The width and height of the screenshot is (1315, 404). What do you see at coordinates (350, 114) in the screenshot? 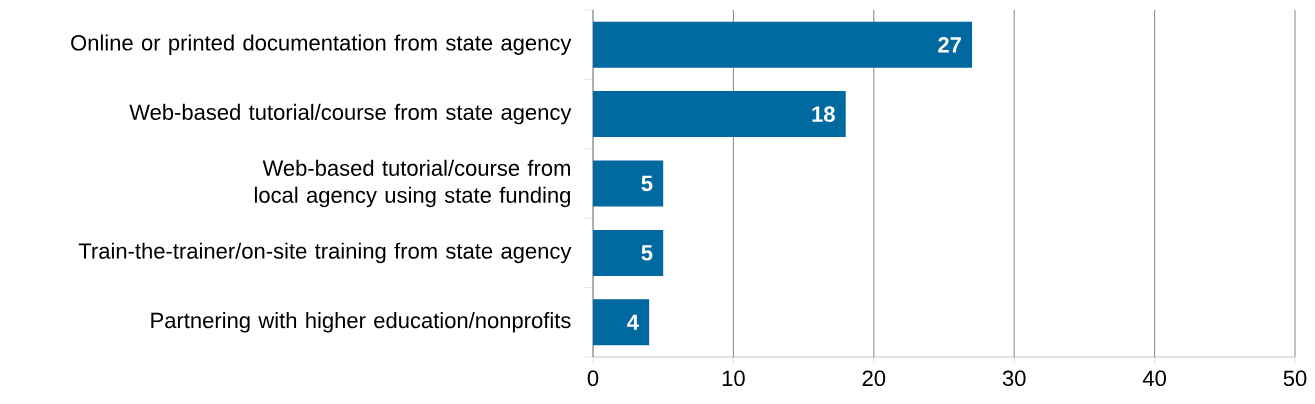
I see `y-tick-label: Web-based tutorial/course from state agency` at bounding box center [350, 114].